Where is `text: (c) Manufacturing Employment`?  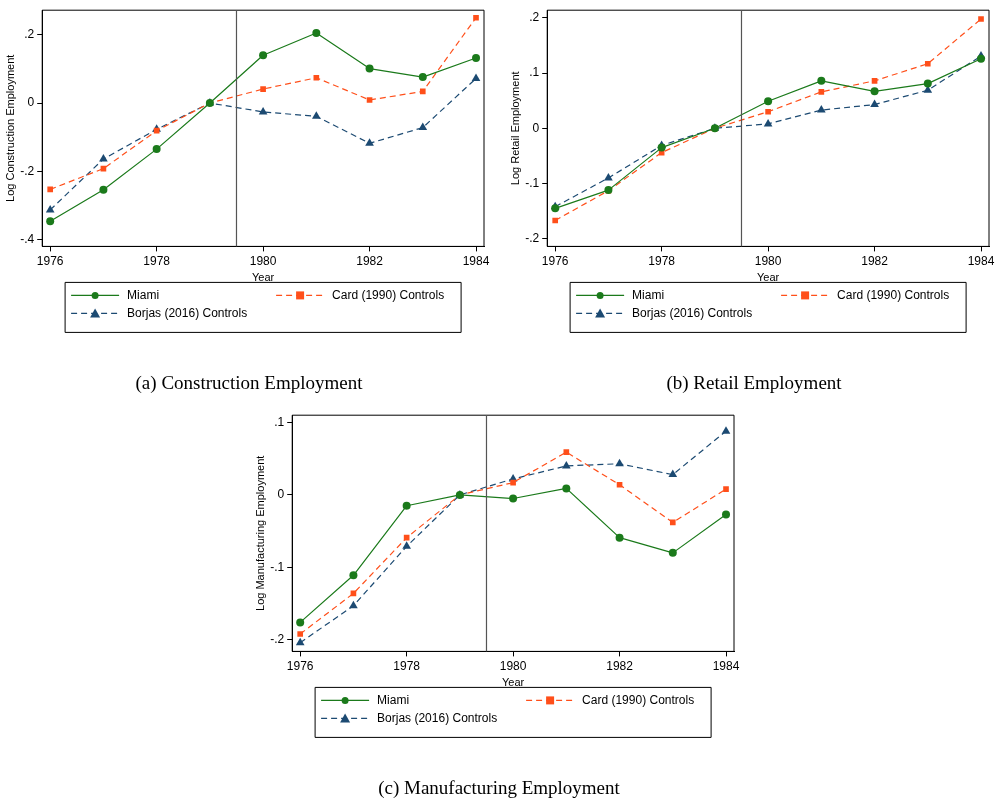 text: (c) Manufacturing Employment is located at coordinates (499, 788).